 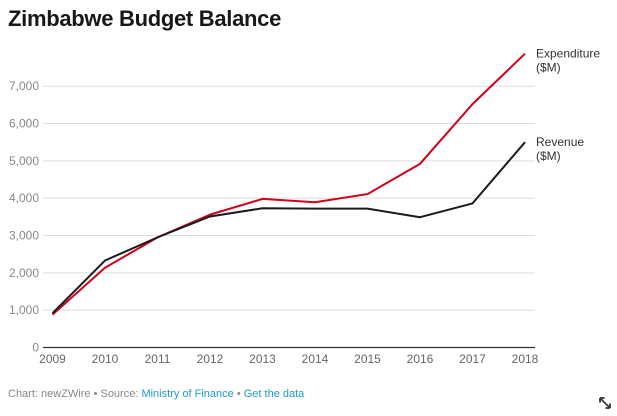 I want to click on x-tick-label: 2014, so click(x=315, y=359).